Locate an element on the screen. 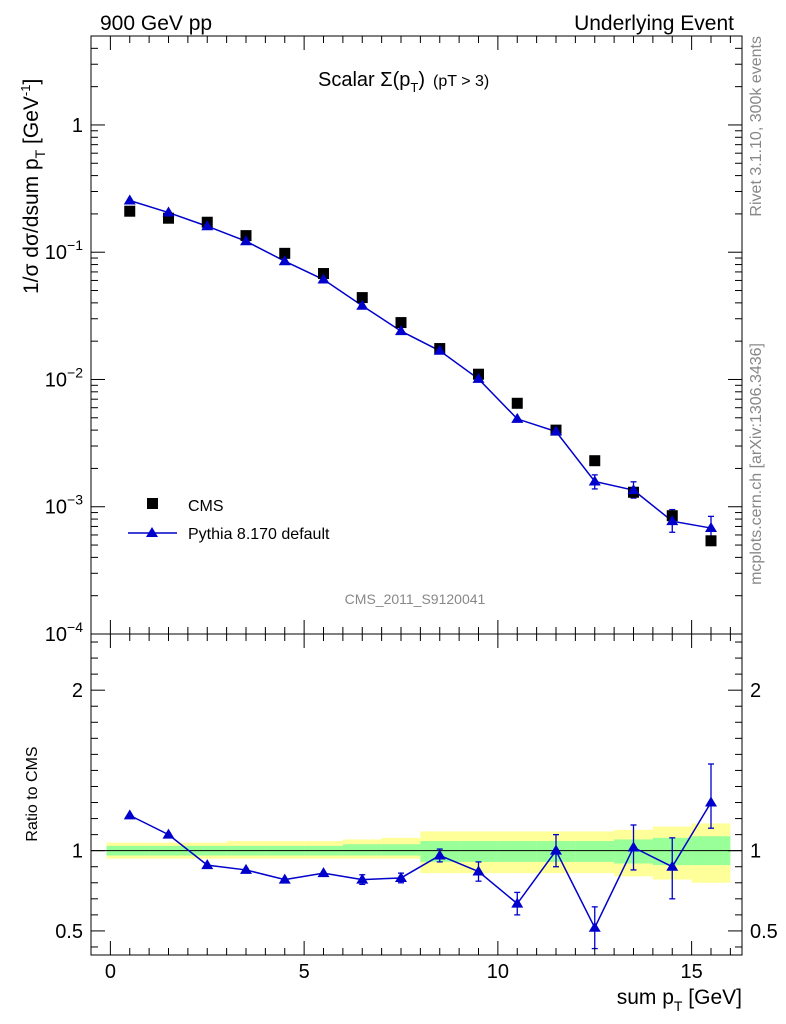  ratio-xlabel: sum pT [GeV] is located at coordinates (679, 1000).